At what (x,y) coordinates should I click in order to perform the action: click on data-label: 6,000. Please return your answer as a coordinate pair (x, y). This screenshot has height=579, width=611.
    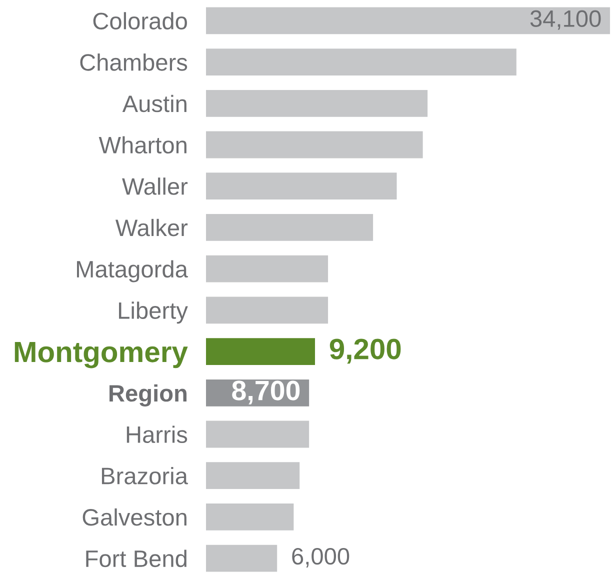
    Looking at the image, I should click on (321, 558).